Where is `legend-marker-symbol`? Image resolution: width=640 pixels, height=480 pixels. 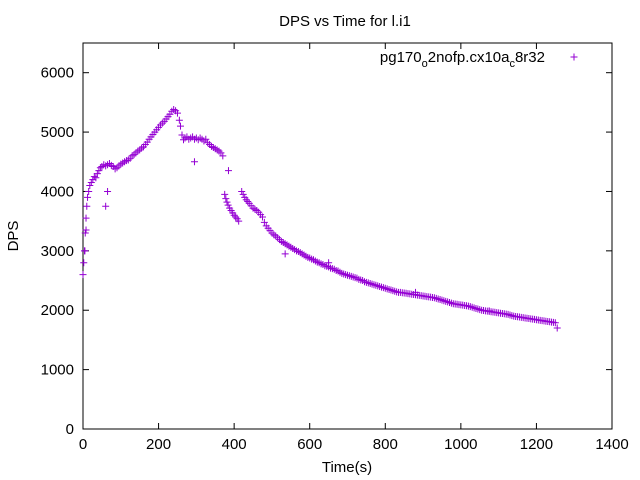
legend-marker-symbol is located at coordinates (574, 57).